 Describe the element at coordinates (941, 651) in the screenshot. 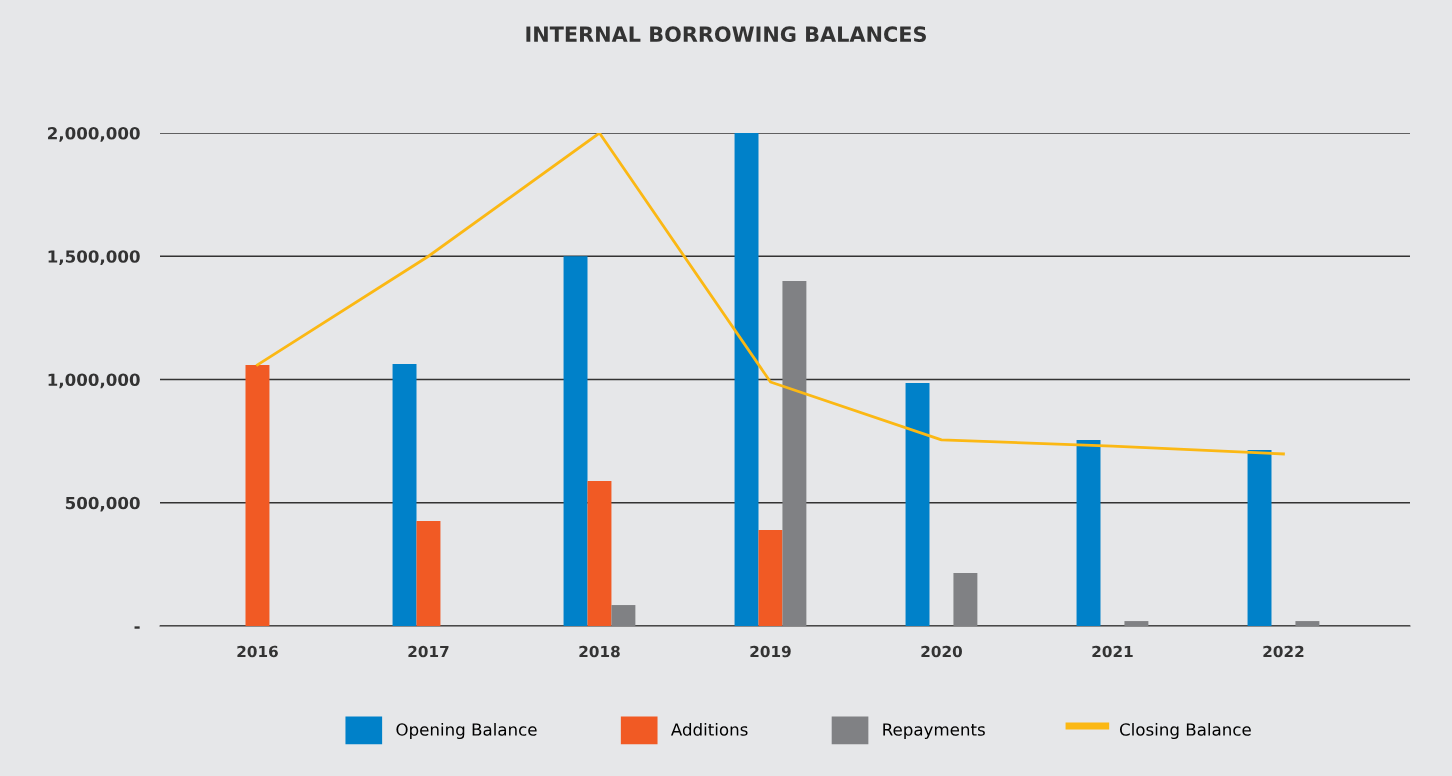

I see `x-tick-label: 2020` at that location.